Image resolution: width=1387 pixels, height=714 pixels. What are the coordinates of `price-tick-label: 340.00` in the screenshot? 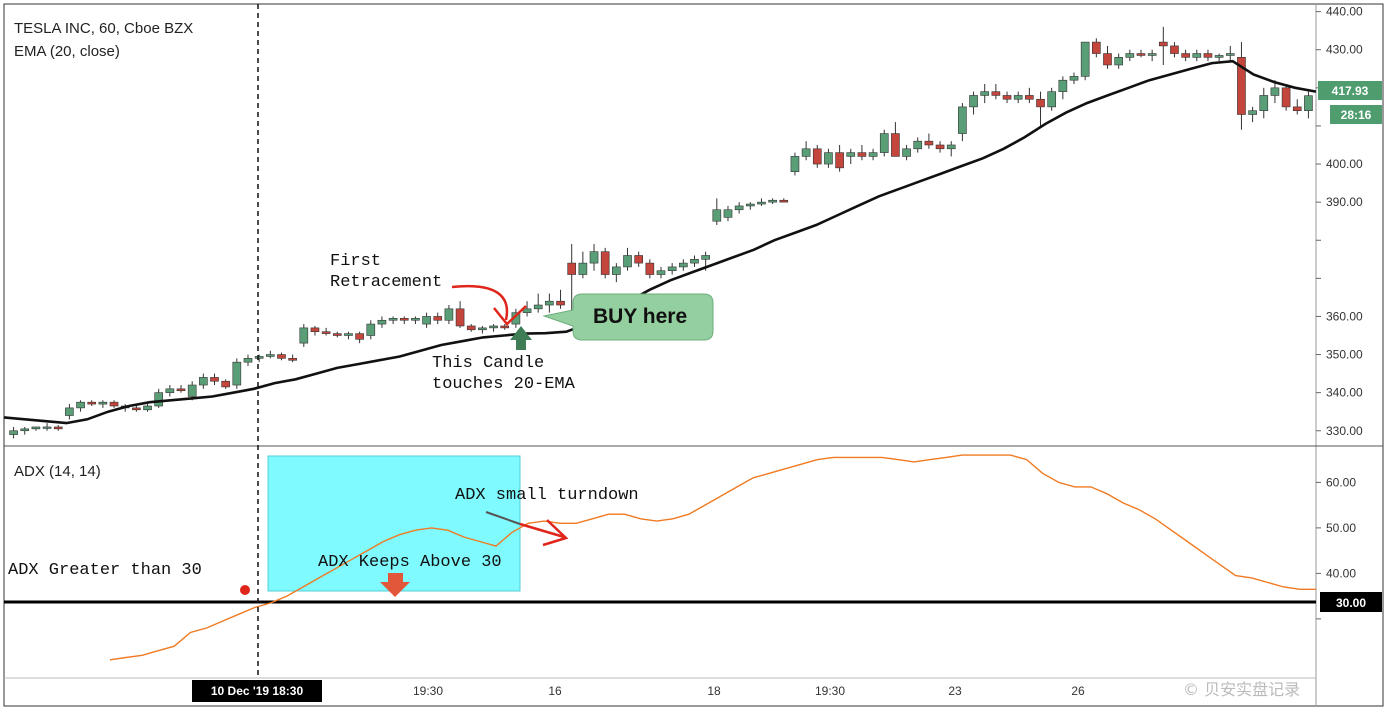 It's located at (1344, 393).